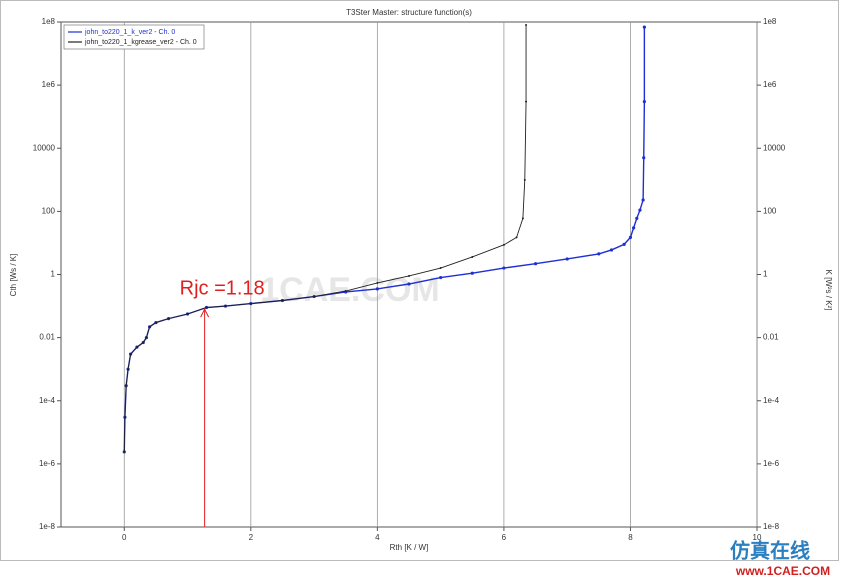 The width and height of the screenshot is (845, 584). What do you see at coordinates (771, 400) in the screenshot?
I see `y2-tick-label: 1e-4` at bounding box center [771, 400].